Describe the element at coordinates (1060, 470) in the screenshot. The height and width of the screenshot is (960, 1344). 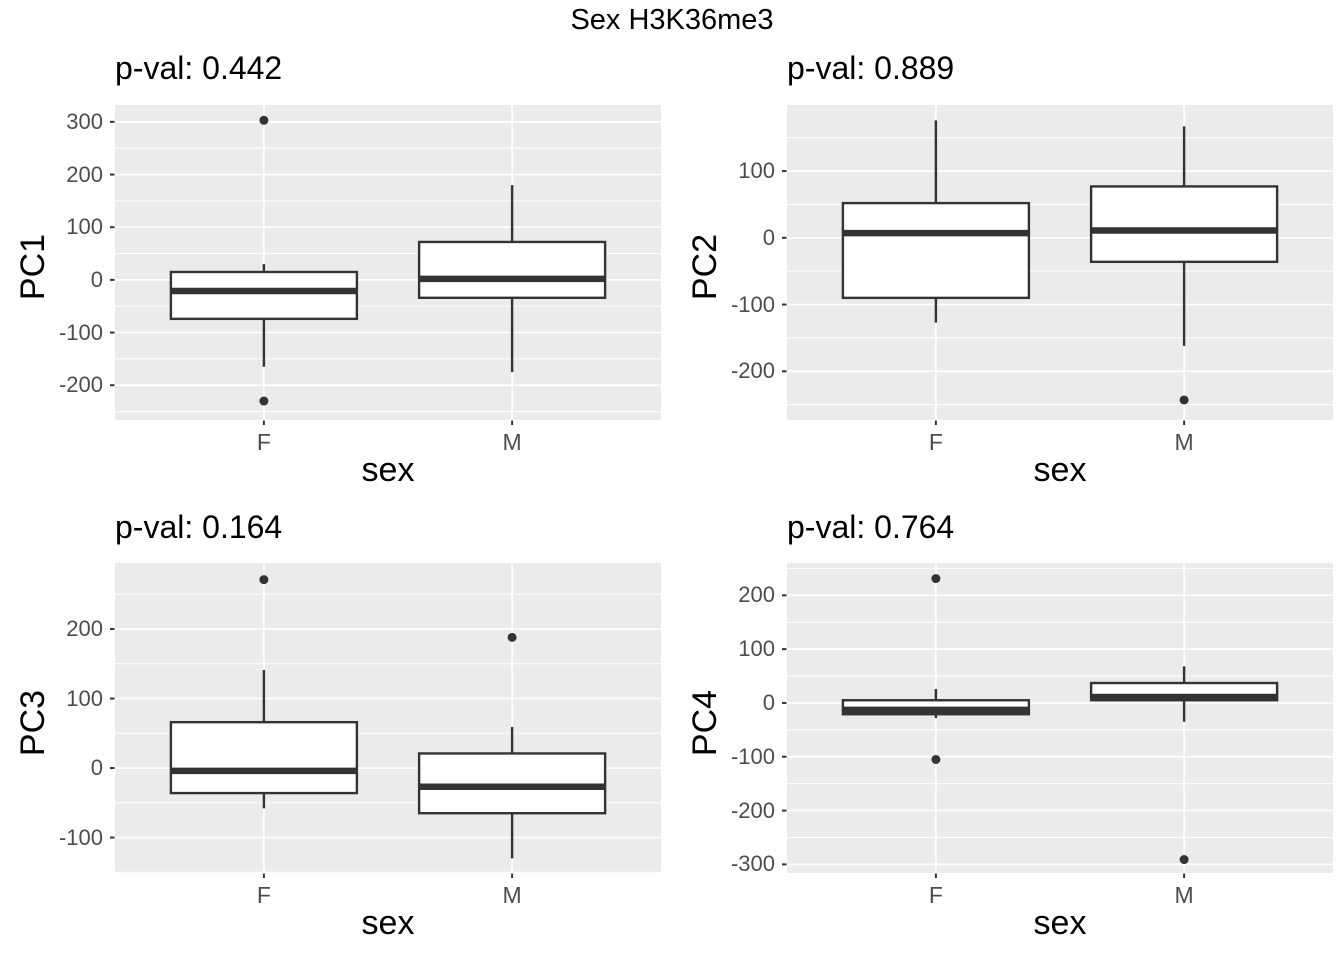
I see `panel-pc2-x-axis-title: sex` at that location.